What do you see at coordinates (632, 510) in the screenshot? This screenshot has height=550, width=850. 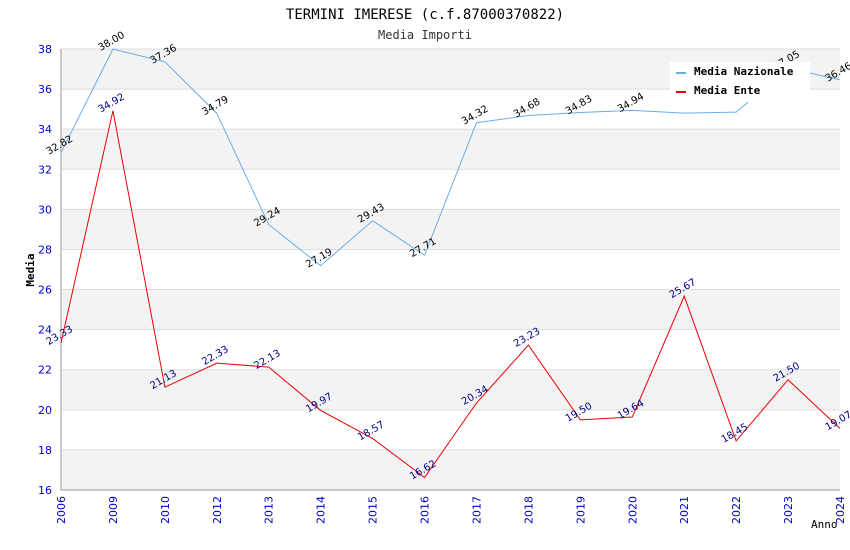 I see `x-tick-label: 2020` at bounding box center [632, 510].